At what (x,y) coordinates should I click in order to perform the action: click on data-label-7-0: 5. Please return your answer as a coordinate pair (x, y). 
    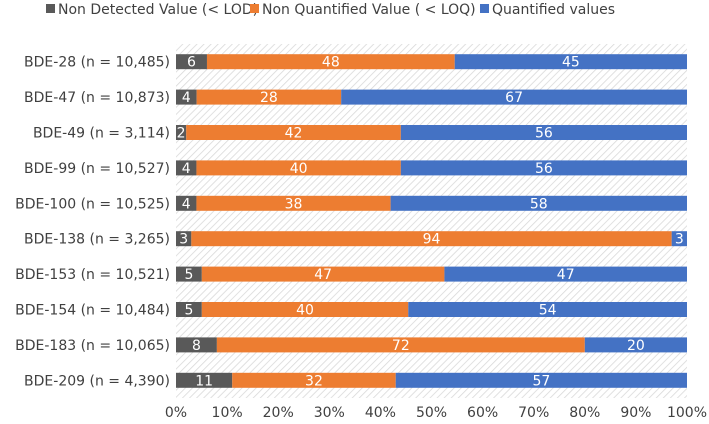
    Looking at the image, I should click on (188, 311).